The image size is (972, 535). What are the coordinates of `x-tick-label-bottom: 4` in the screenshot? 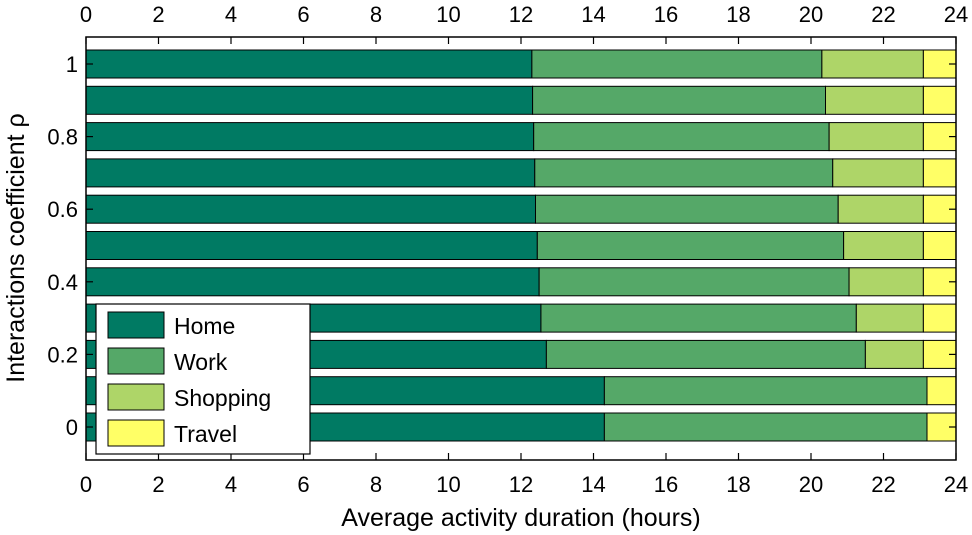 It's located at (231, 484).